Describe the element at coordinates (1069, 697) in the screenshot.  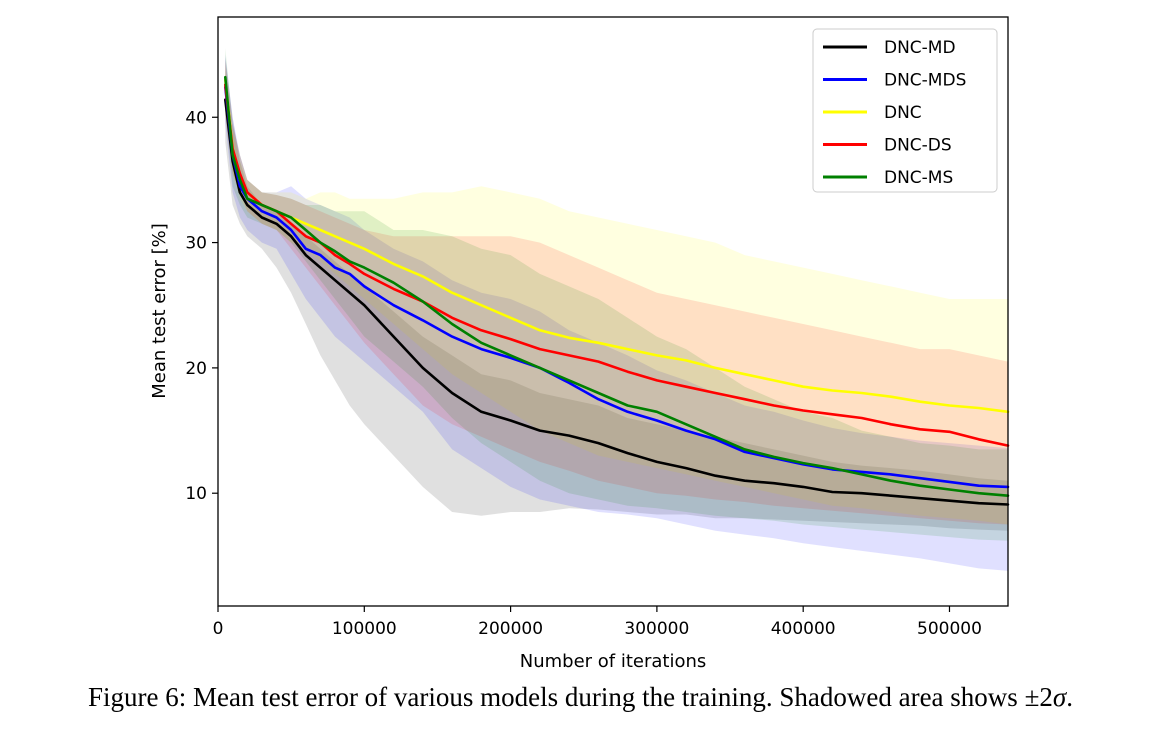
I see `caption-period: .` at that location.